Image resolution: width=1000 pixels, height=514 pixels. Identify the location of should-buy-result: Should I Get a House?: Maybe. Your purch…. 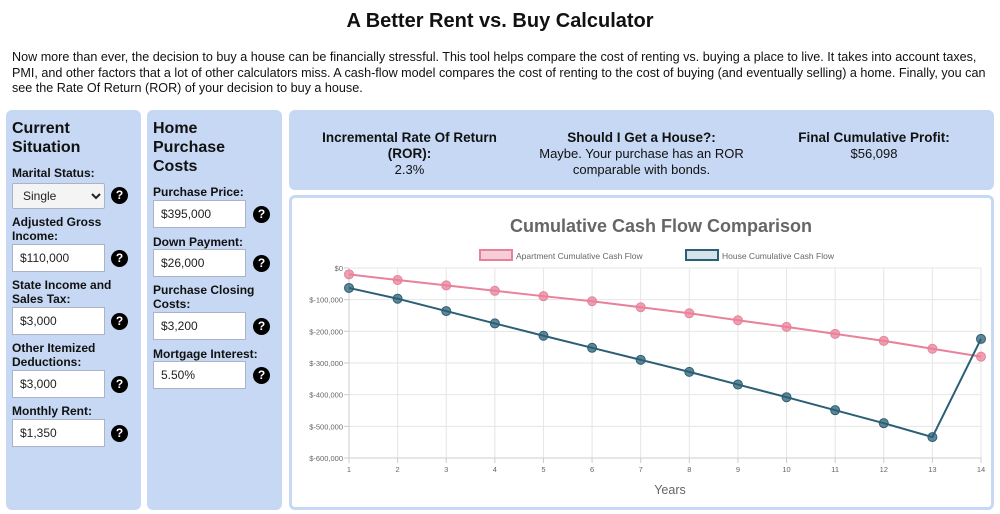
(641, 154).